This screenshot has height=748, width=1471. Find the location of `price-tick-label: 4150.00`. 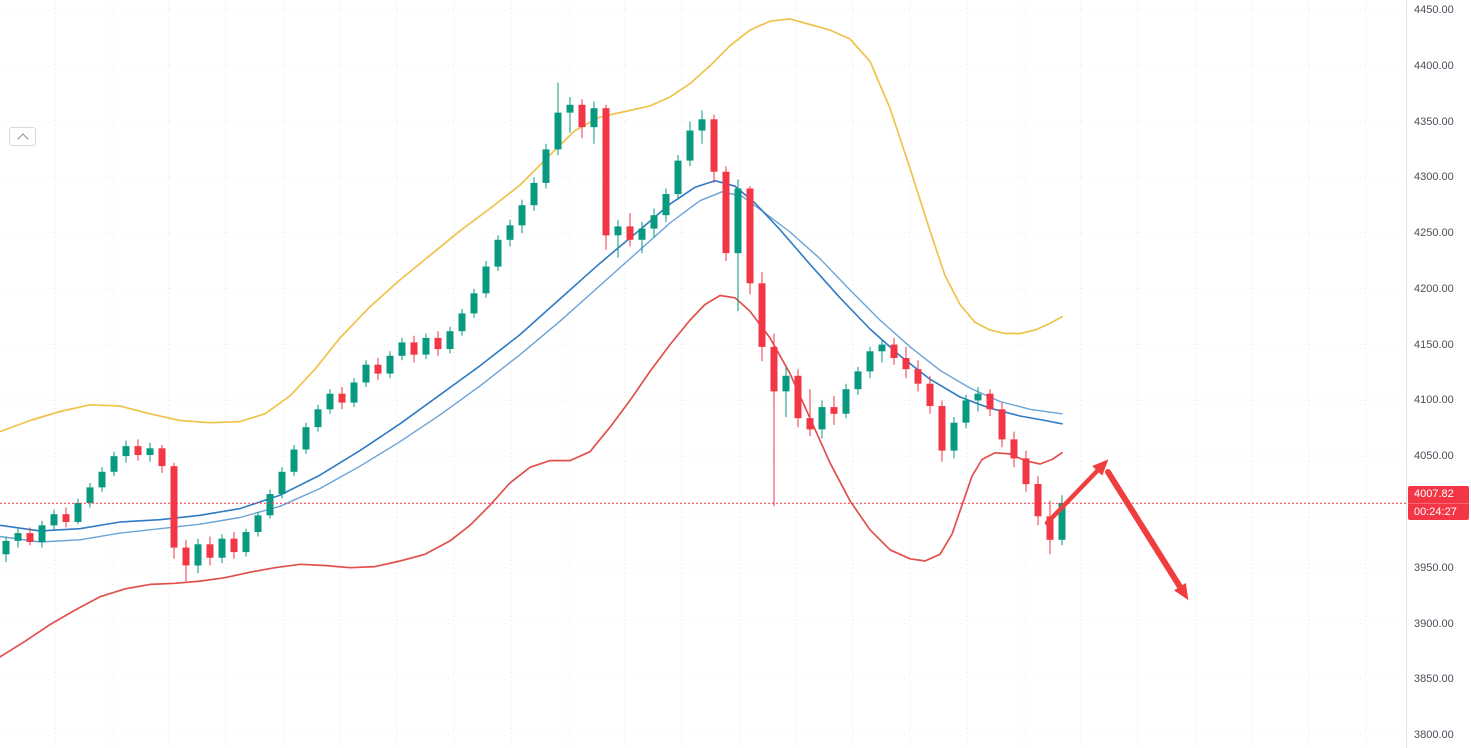

price-tick-label: 4150.00 is located at coordinates (1434, 344).